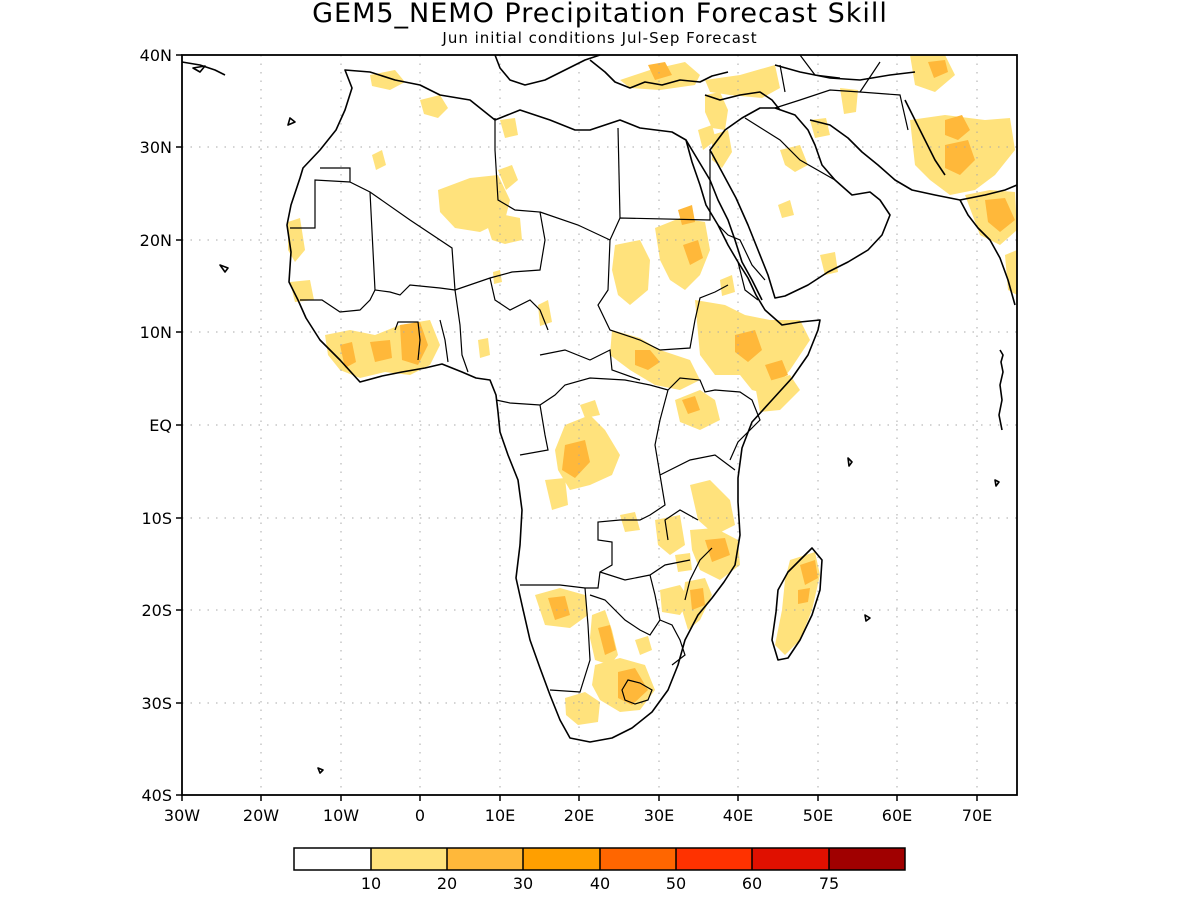  What do you see at coordinates (599, 38) in the screenshot?
I see `map-subtitle: Jun initial conditions Jul-Sep Forecast` at bounding box center [599, 38].